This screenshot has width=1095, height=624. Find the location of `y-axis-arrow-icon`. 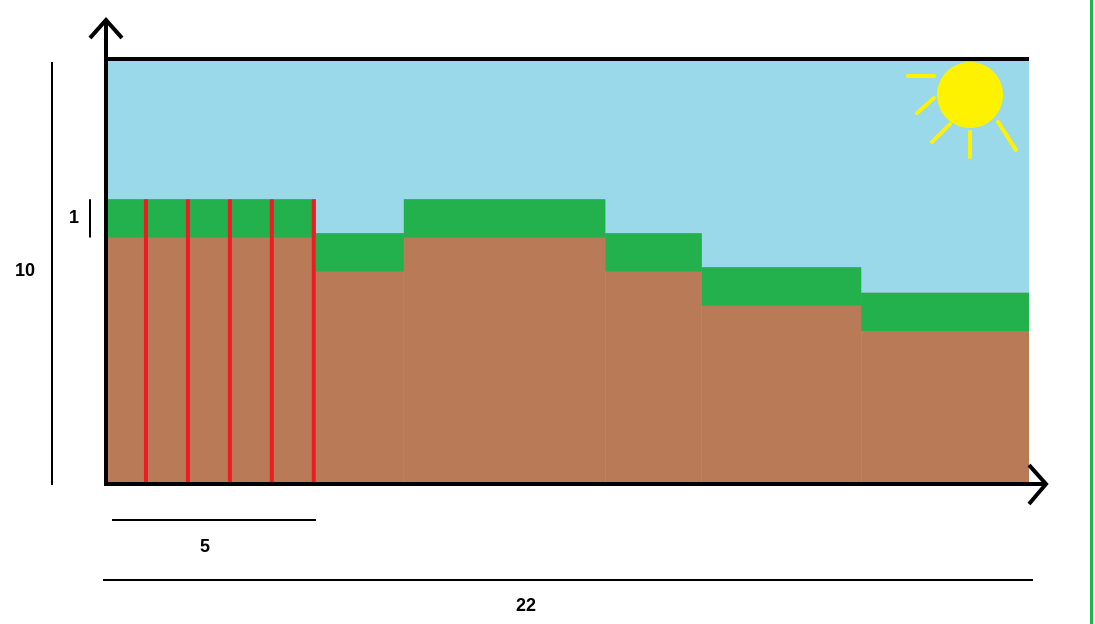

y-axis-arrow-icon is located at coordinates (106, 28).